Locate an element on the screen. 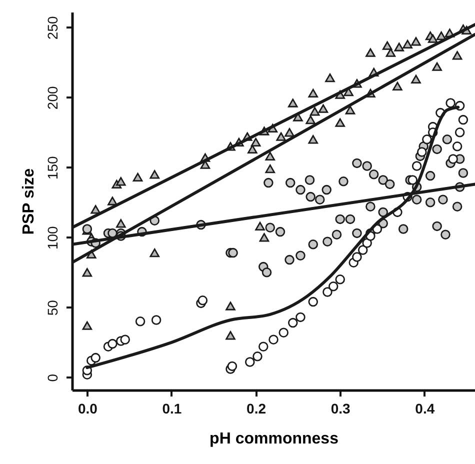 The image size is (475, 464). x-tick-label: 0.2 is located at coordinates (256, 408).